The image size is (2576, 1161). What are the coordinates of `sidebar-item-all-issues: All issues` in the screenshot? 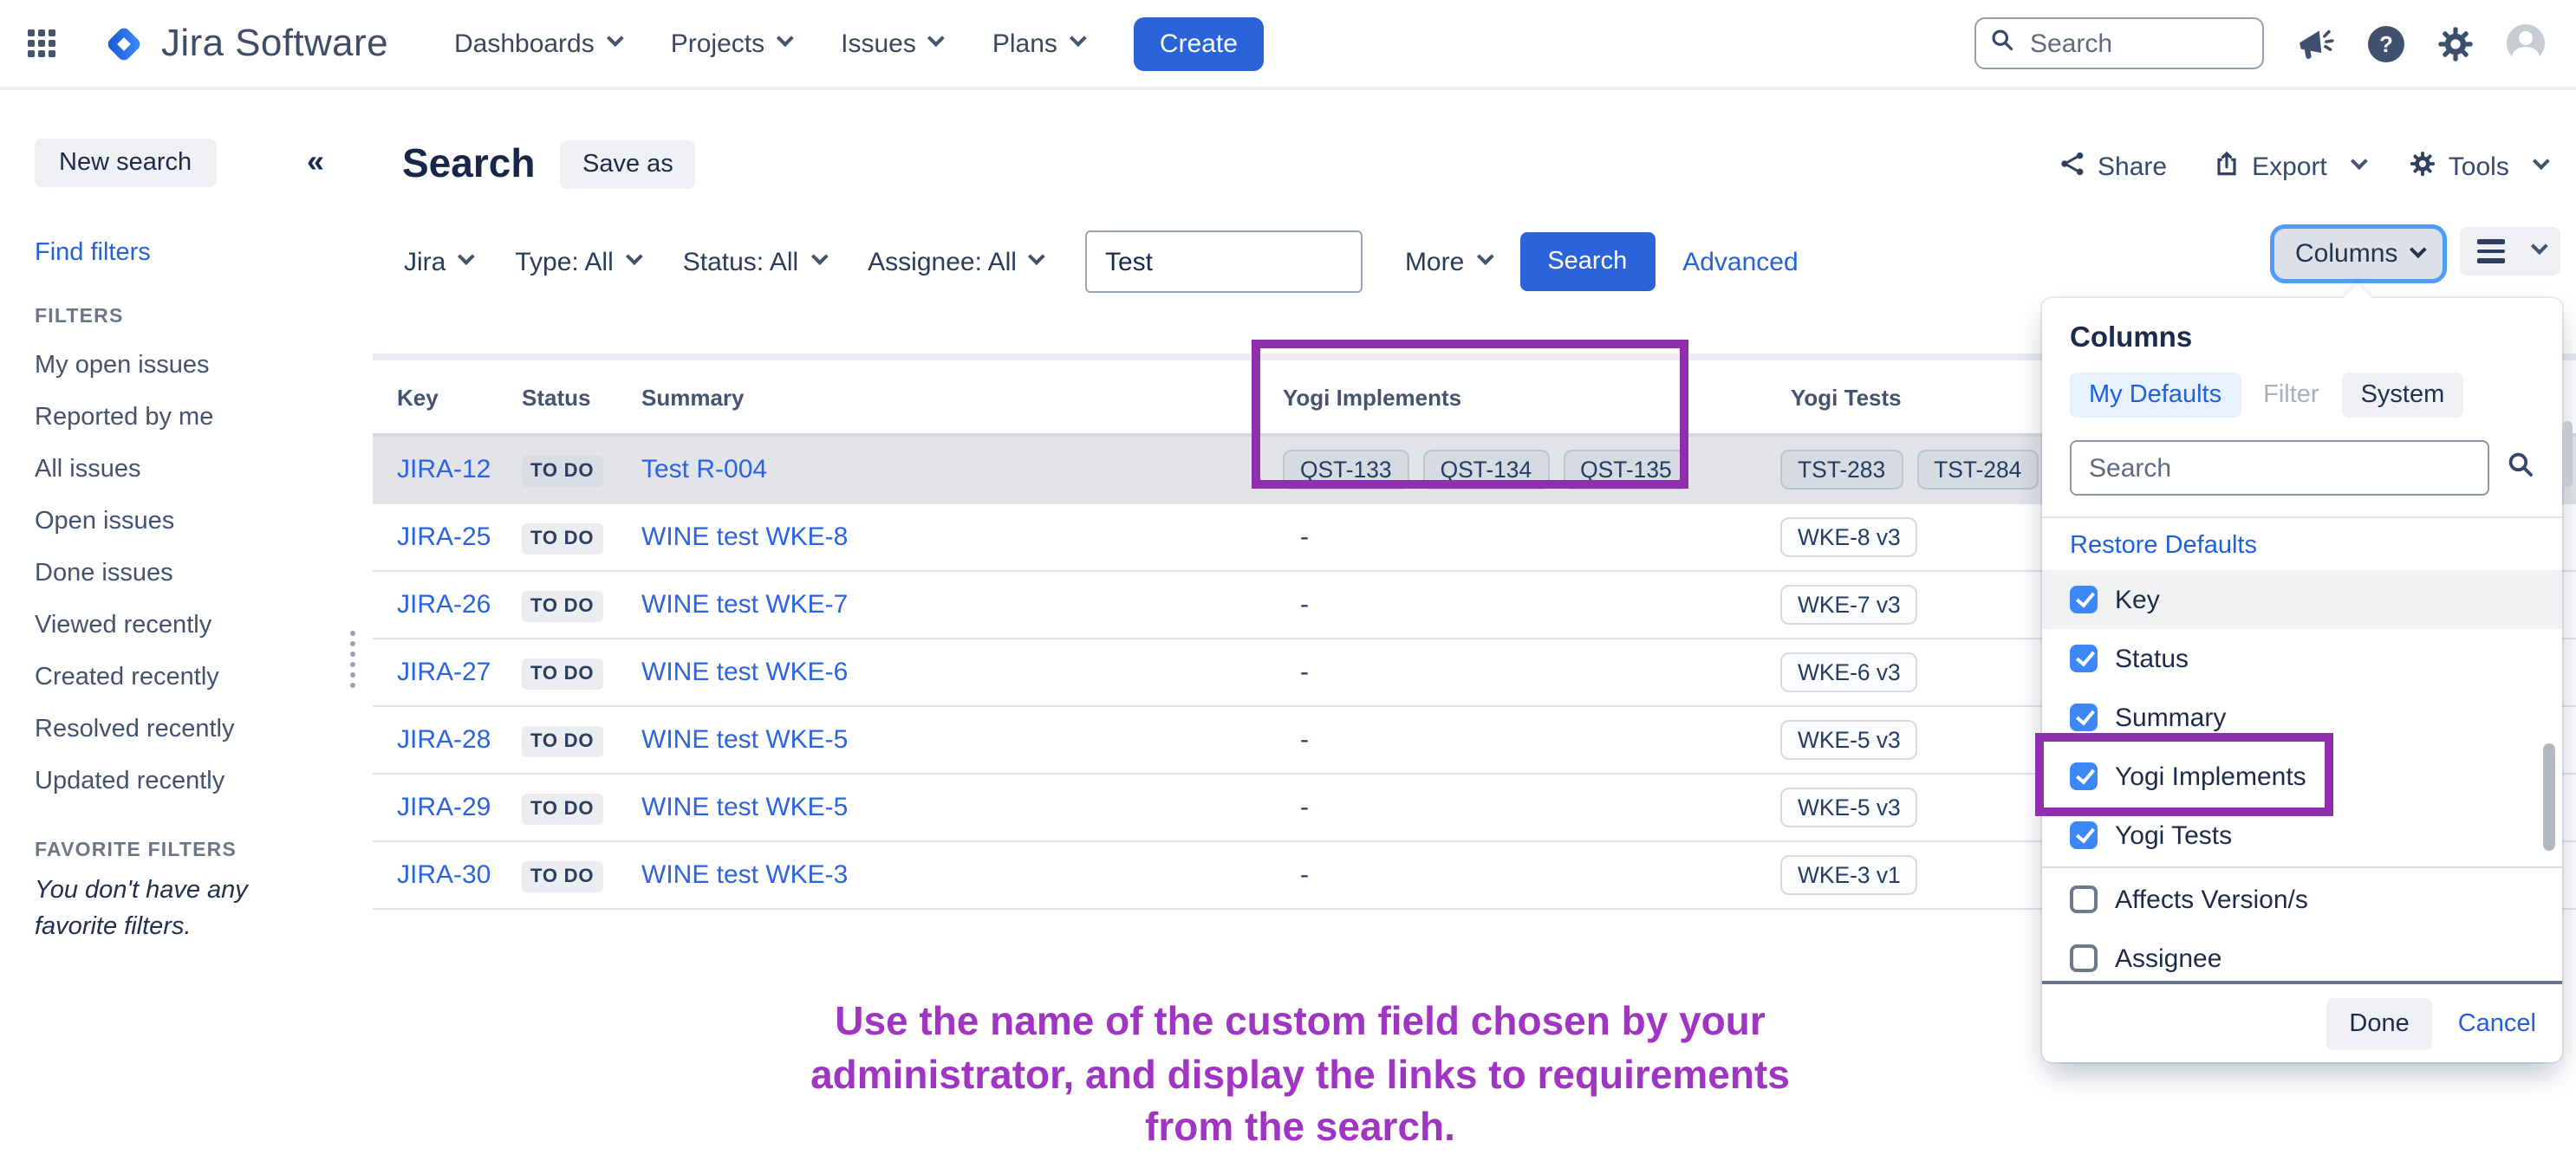 It's located at (88, 469).